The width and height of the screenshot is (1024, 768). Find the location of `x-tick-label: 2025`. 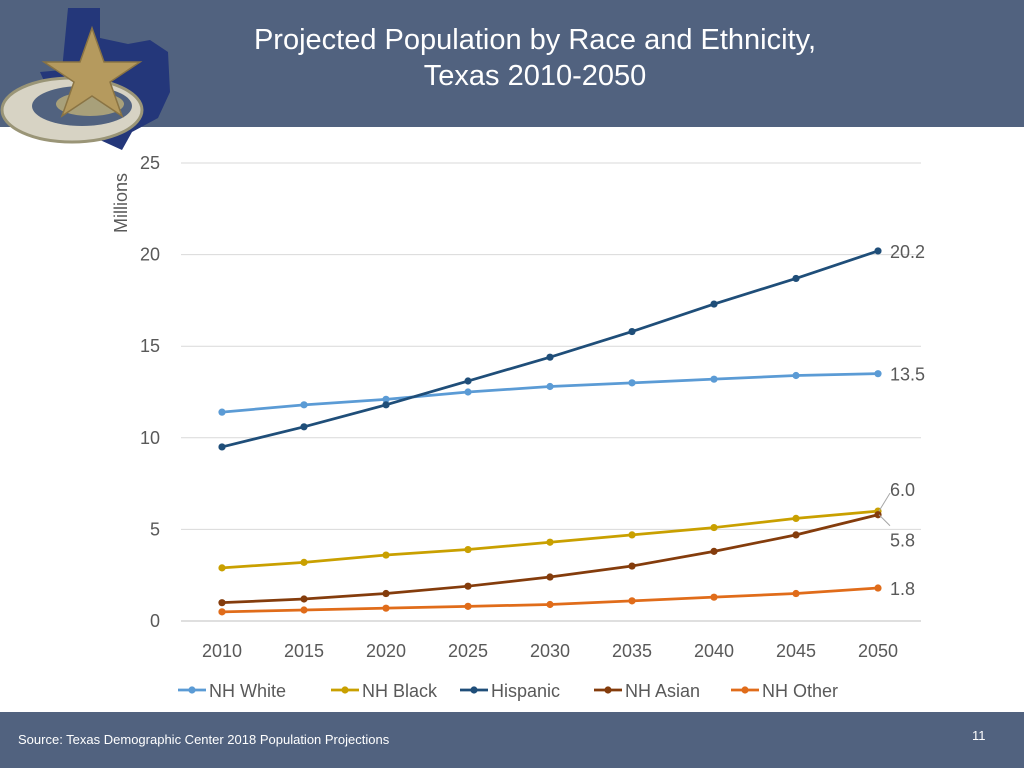

x-tick-label: 2025 is located at coordinates (468, 651).